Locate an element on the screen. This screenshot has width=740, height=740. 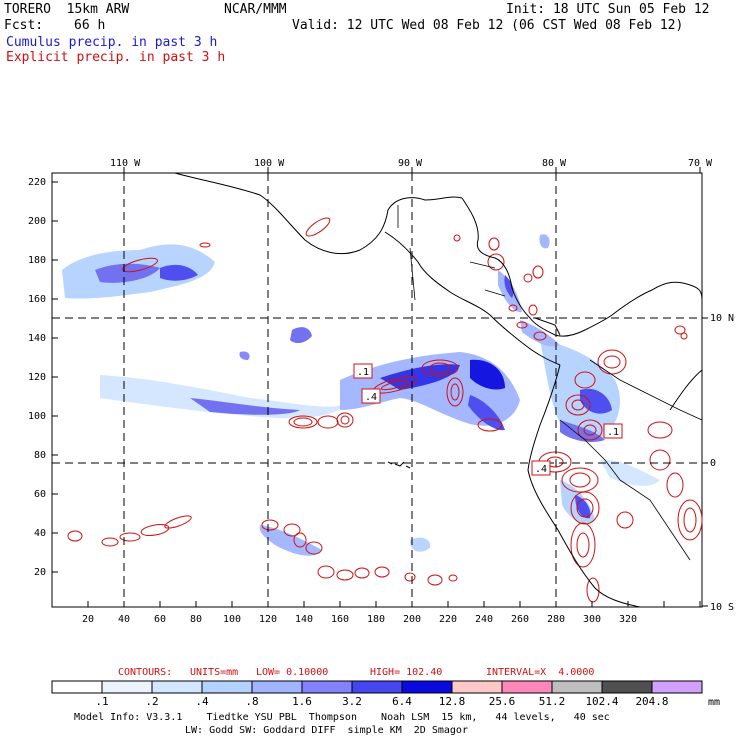
forecast-label: Fcst: is located at coordinates (24, 25).